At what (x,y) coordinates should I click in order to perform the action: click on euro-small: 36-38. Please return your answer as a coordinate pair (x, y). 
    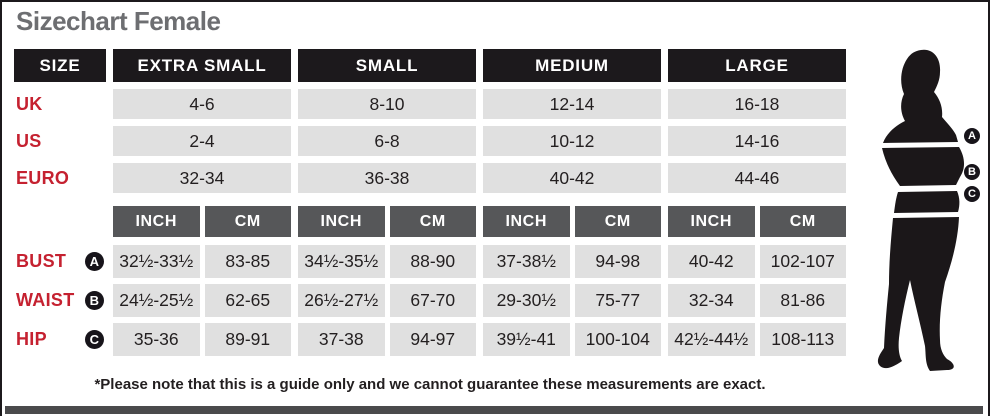
    Looking at the image, I should click on (387, 178).